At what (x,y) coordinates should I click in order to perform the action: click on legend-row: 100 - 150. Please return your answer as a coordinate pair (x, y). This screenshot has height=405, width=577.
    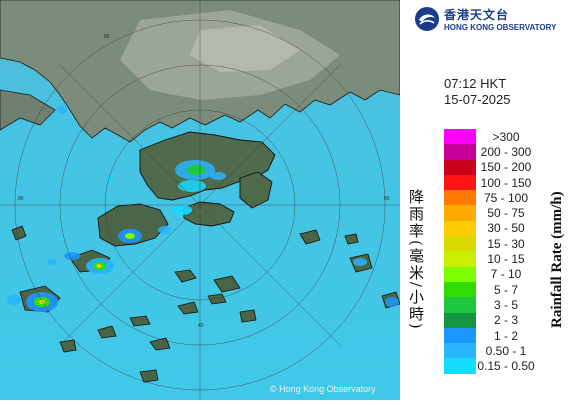
    Looking at the image, I should click on (490, 182).